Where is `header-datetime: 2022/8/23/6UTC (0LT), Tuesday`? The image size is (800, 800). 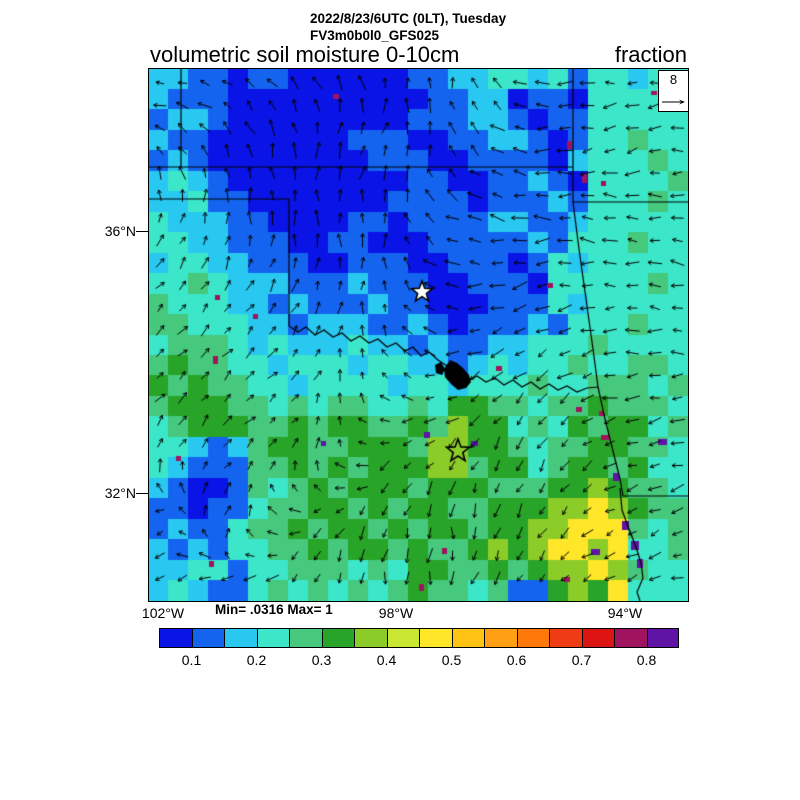
header-datetime: 2022/8/23/6UTC (0LT), Tuesday is located at coordinates (408, 18).